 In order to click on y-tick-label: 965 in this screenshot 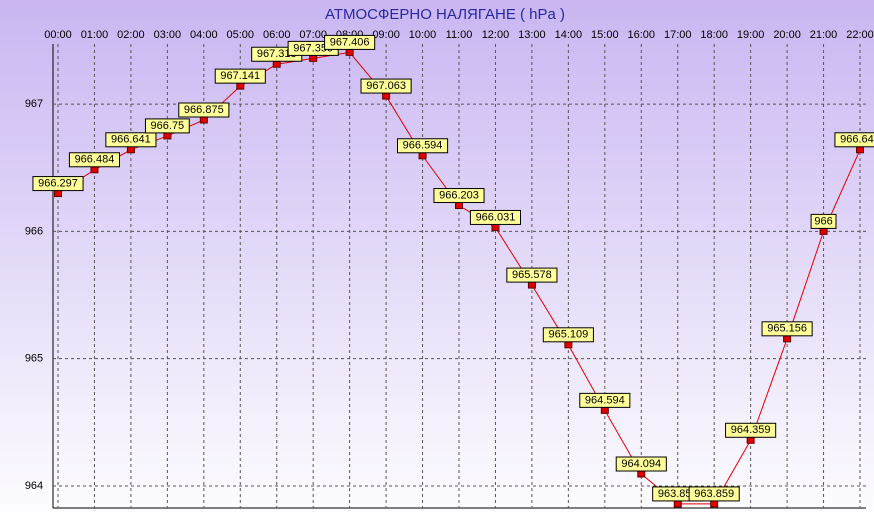, I will do `click(34, 359)`.